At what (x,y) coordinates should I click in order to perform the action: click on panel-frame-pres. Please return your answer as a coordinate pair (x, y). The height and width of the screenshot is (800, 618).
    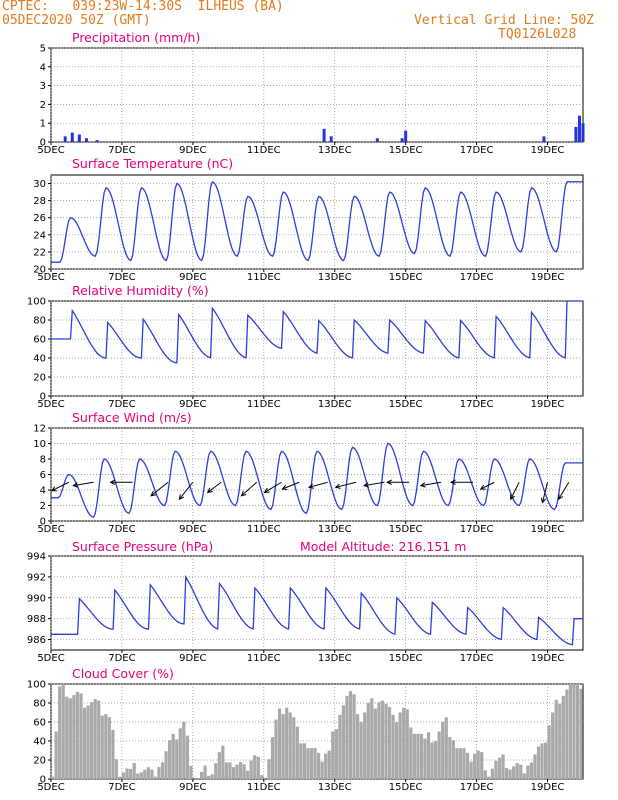
    Looking at the image, I should click on (317, 603).